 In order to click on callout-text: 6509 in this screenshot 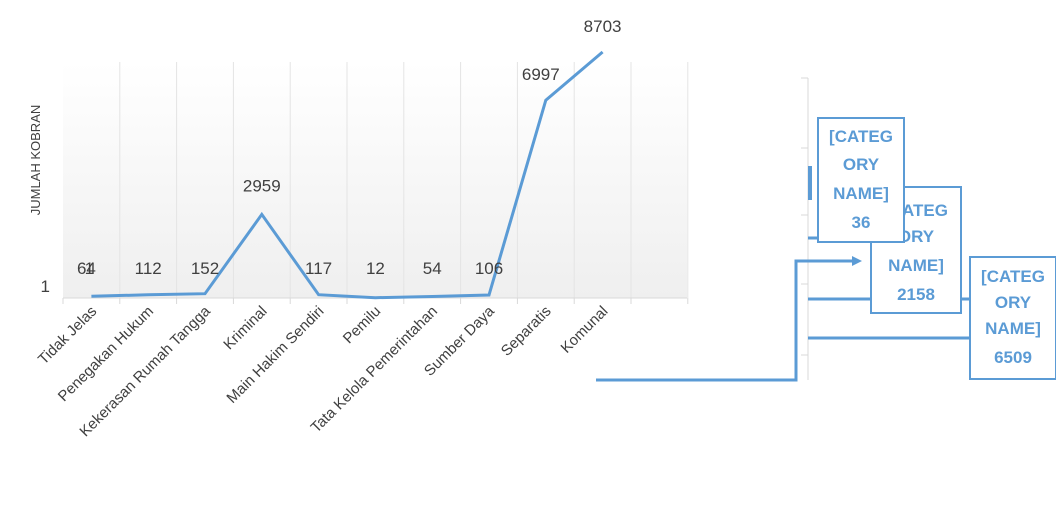, I will do `click(1013, 357)`.